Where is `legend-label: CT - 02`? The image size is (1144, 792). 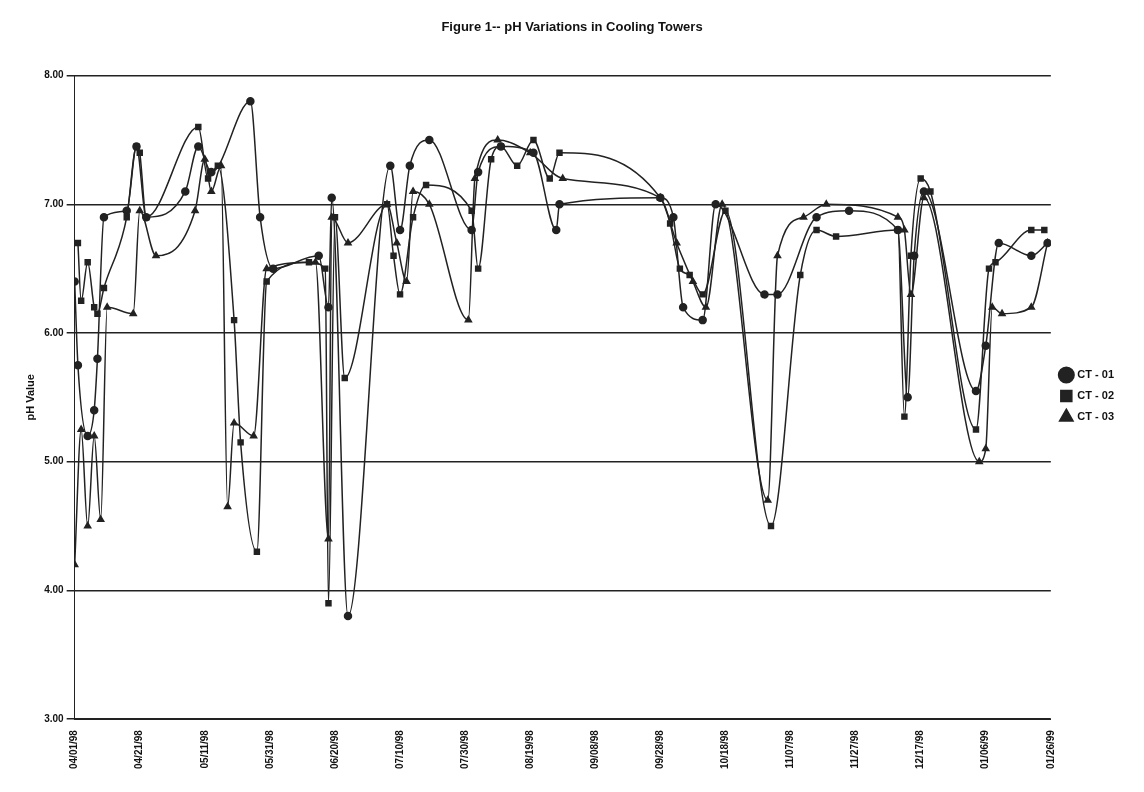 legend-label: CT - 02 is located at coordinates (1096, 395).